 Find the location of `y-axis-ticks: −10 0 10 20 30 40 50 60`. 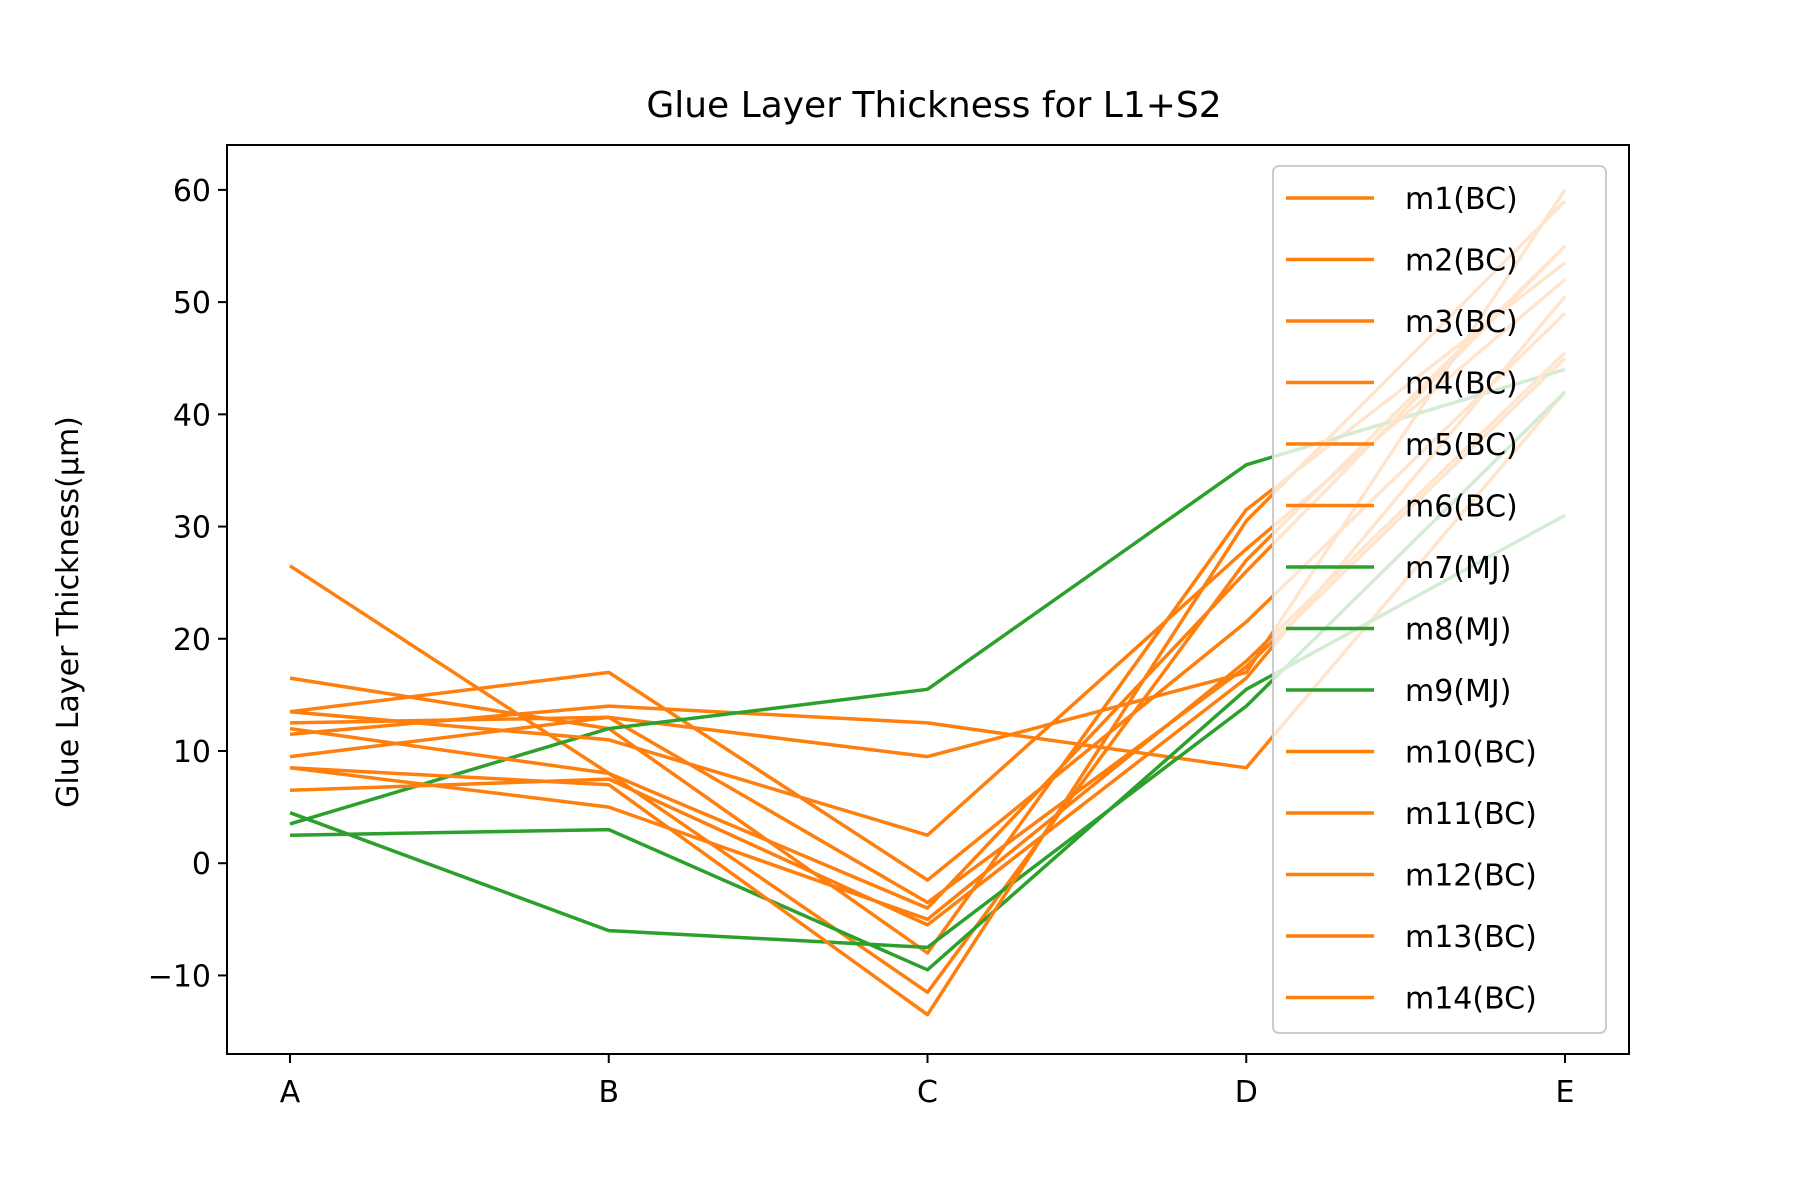

y-axis-ticks: −10 0 10 20 30 40 50 60 is located at coordinates (187, 584).